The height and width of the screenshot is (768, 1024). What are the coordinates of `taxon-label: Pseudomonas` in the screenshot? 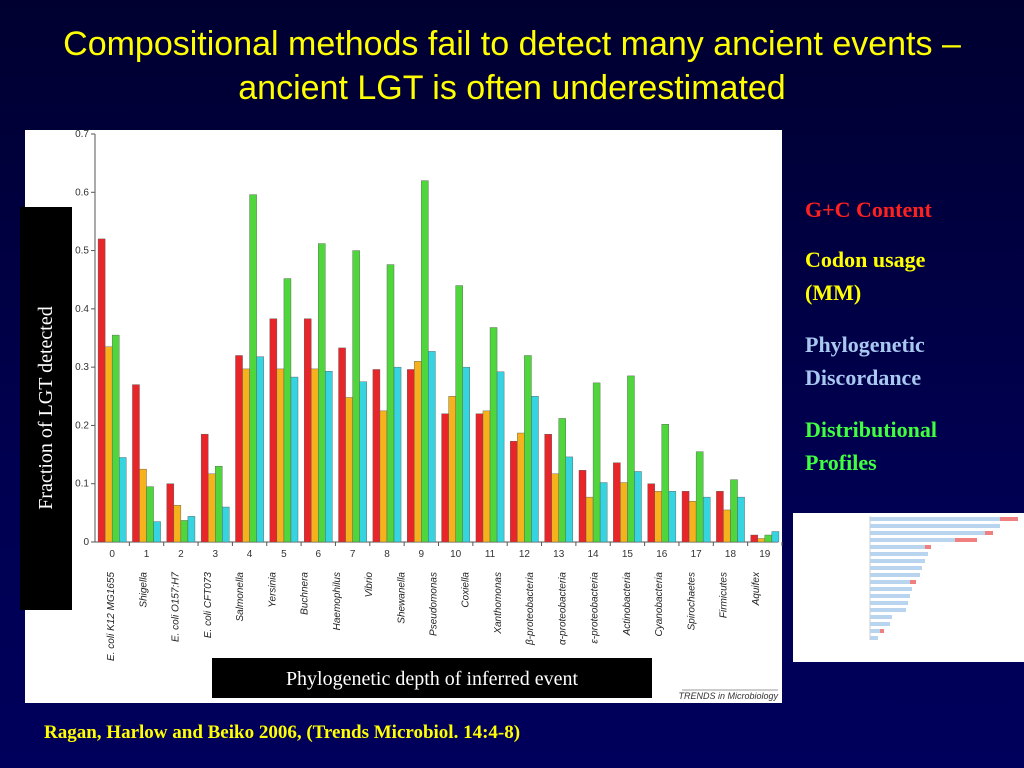 It's located at (434, 604).